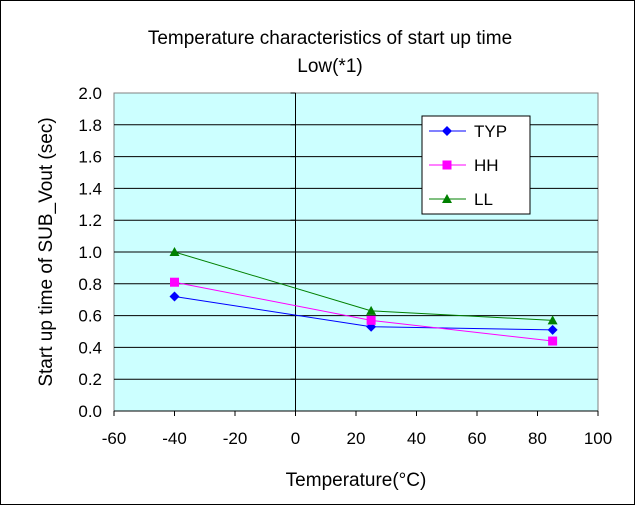  Describe the element at coordinates (486, 165) in the screenshot. I see `legend-label-hh: HH` at that location.